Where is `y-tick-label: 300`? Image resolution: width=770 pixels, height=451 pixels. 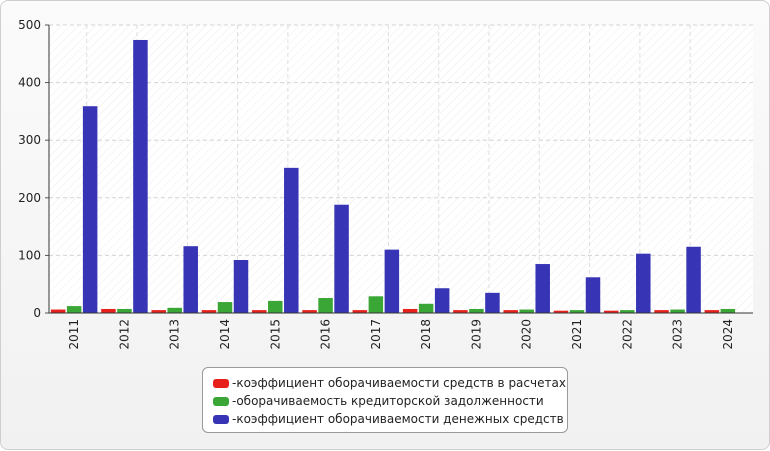
y-tick-label: 300 is located at coordinates (29, 140).